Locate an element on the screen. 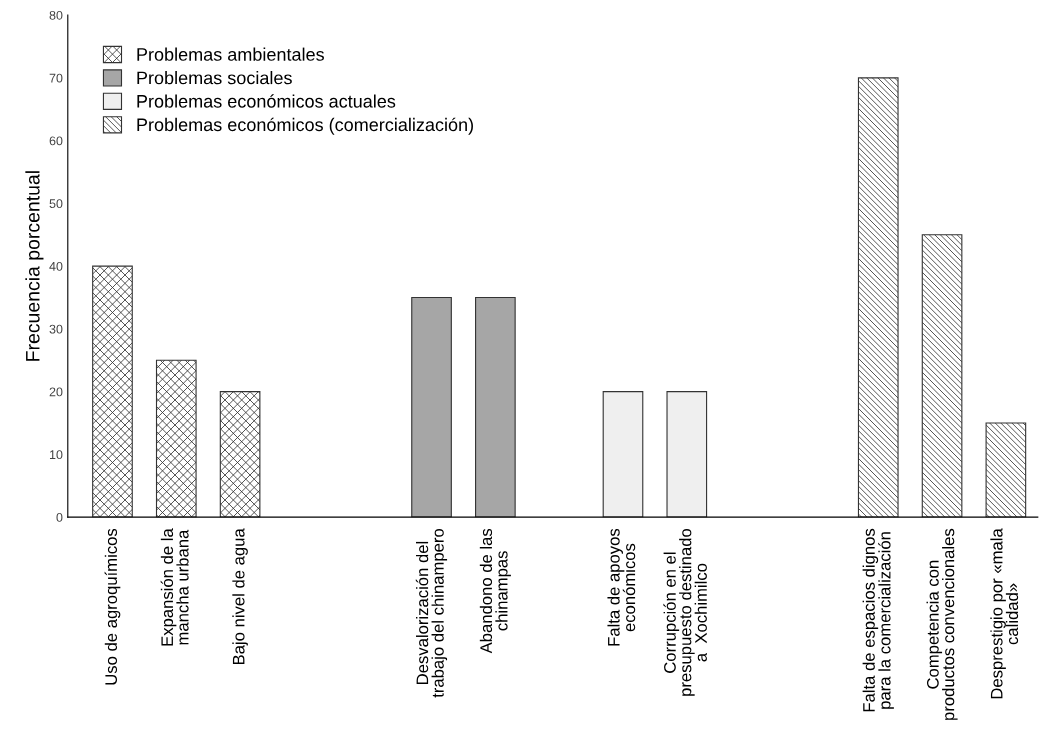 This screenshot has height=755, width=1043. x-tick-label: Falta de apoyos económicos is located at coordinates (621, 587).